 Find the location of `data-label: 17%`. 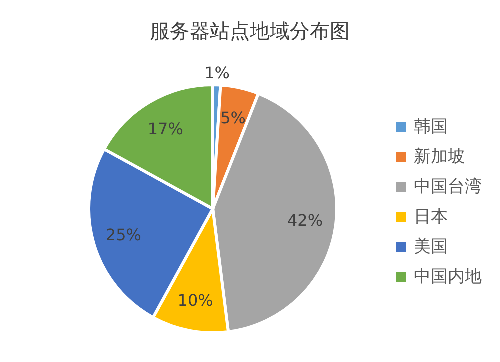

data-label: 17% is located at coordinates (166, 128).